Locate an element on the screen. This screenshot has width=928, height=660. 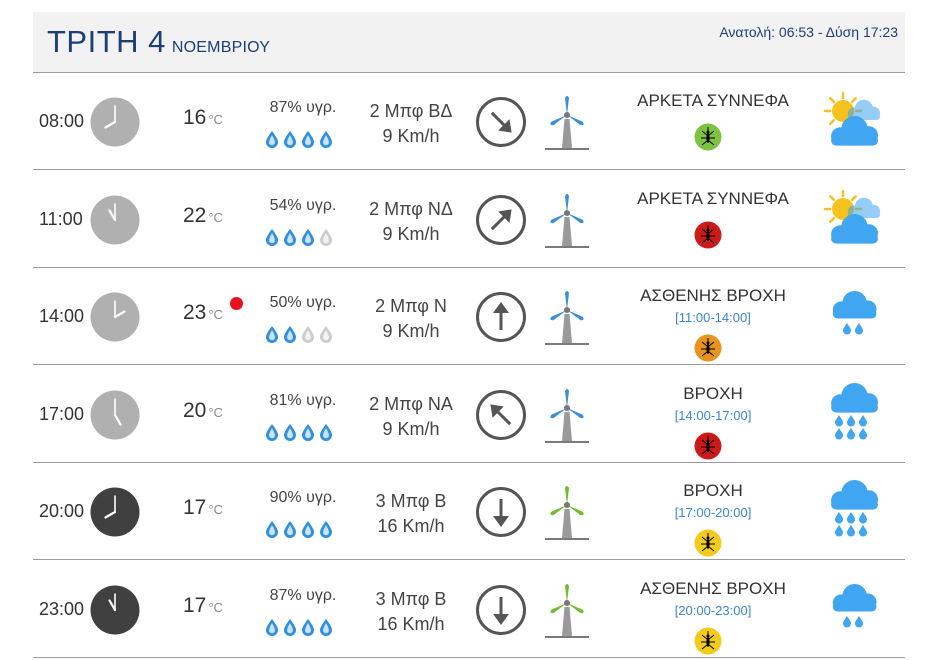
temperature-value: 22 is located at coordinates (195, 215).